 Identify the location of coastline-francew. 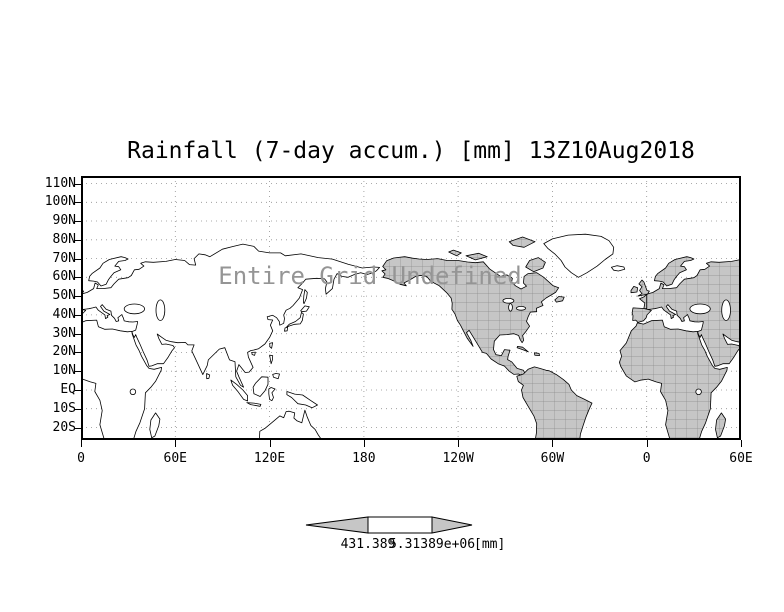
(643, 301).